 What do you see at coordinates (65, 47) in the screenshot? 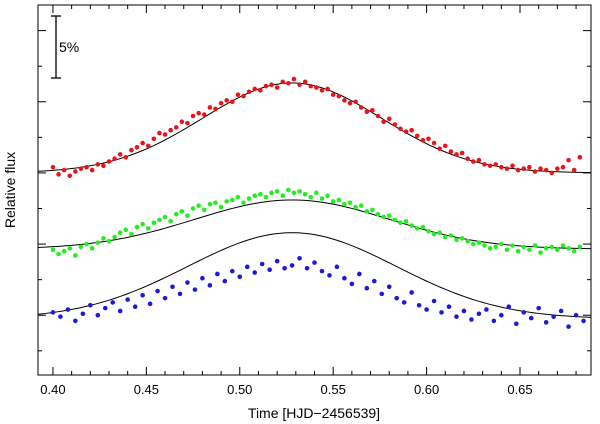
I see `scale-bar: 5%` at bounding box center [65, 47].